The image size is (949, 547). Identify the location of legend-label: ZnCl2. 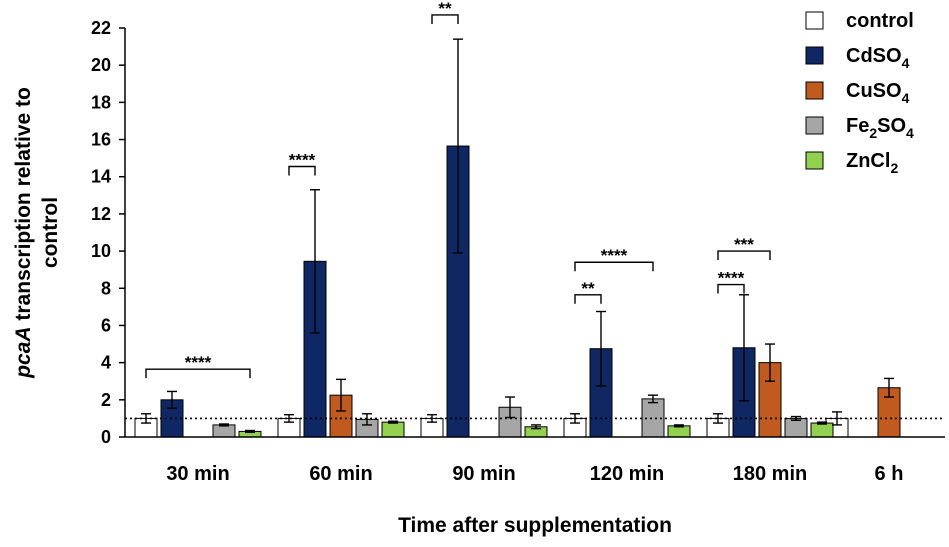
(872, 163).